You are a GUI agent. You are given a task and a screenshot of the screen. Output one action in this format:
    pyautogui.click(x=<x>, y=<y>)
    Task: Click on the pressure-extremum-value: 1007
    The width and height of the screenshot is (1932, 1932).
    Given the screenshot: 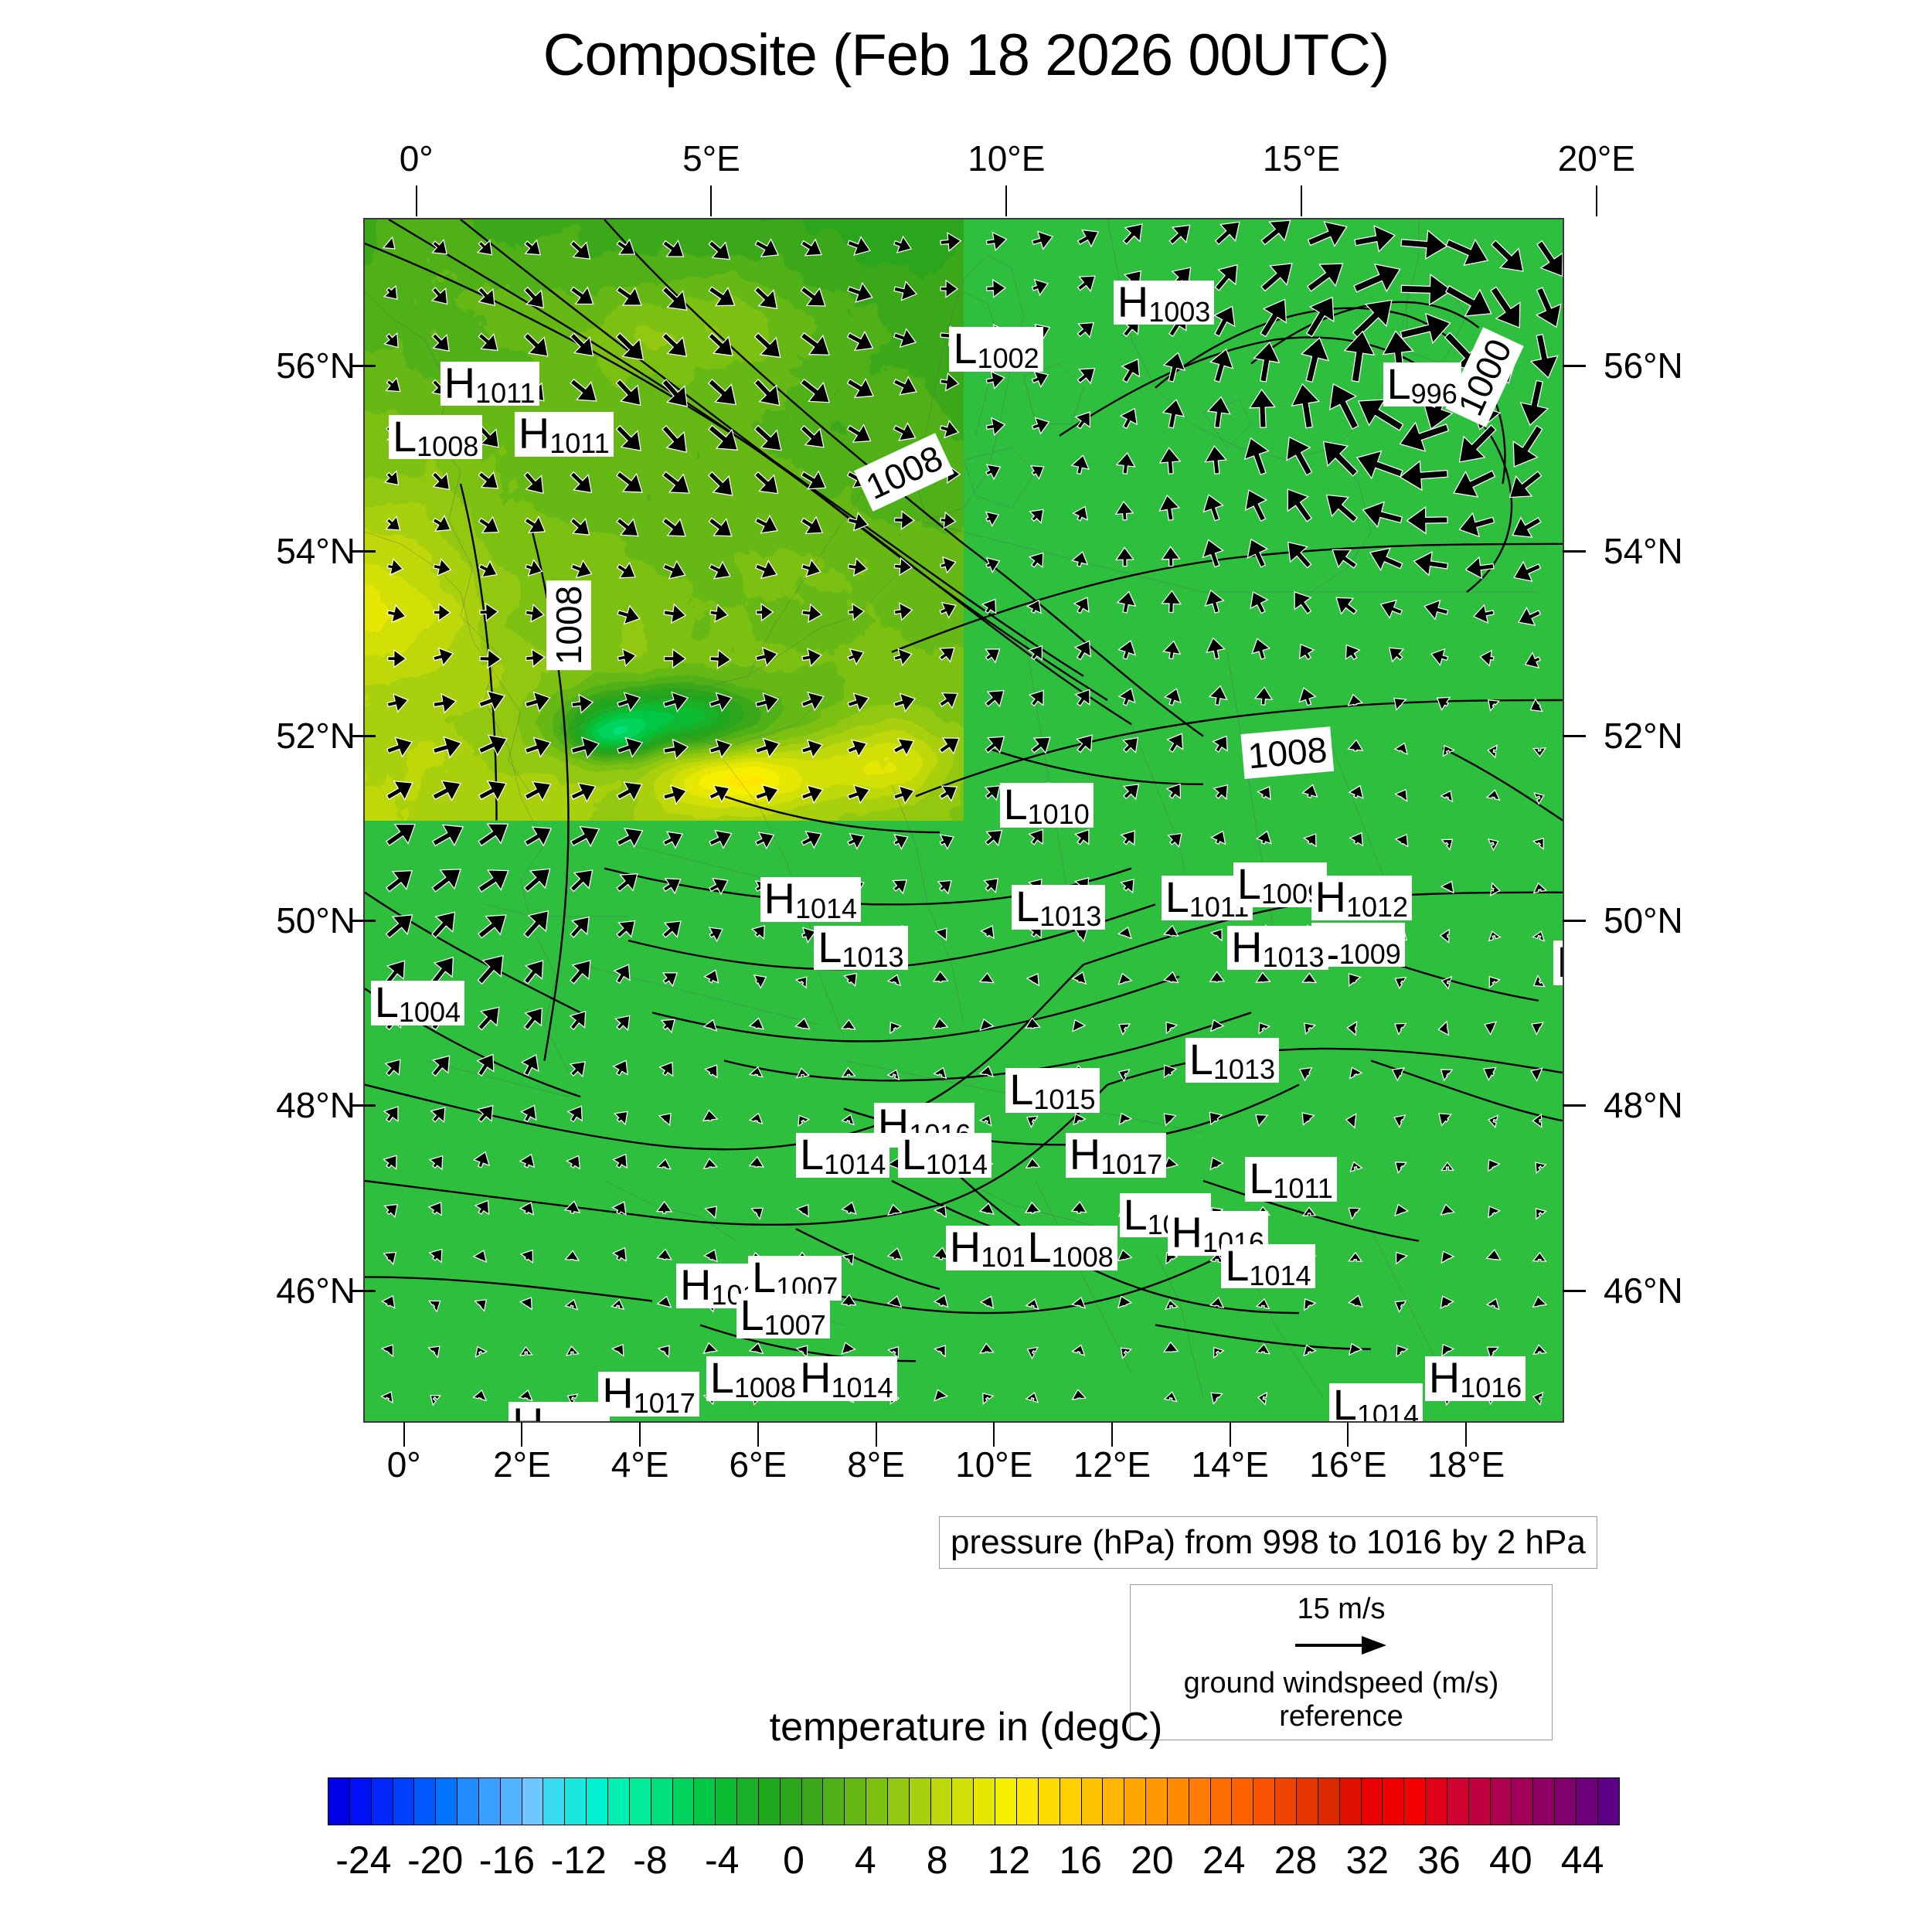 What is the action you would take?
    pyautogui.click(x=795, y=1325)
    